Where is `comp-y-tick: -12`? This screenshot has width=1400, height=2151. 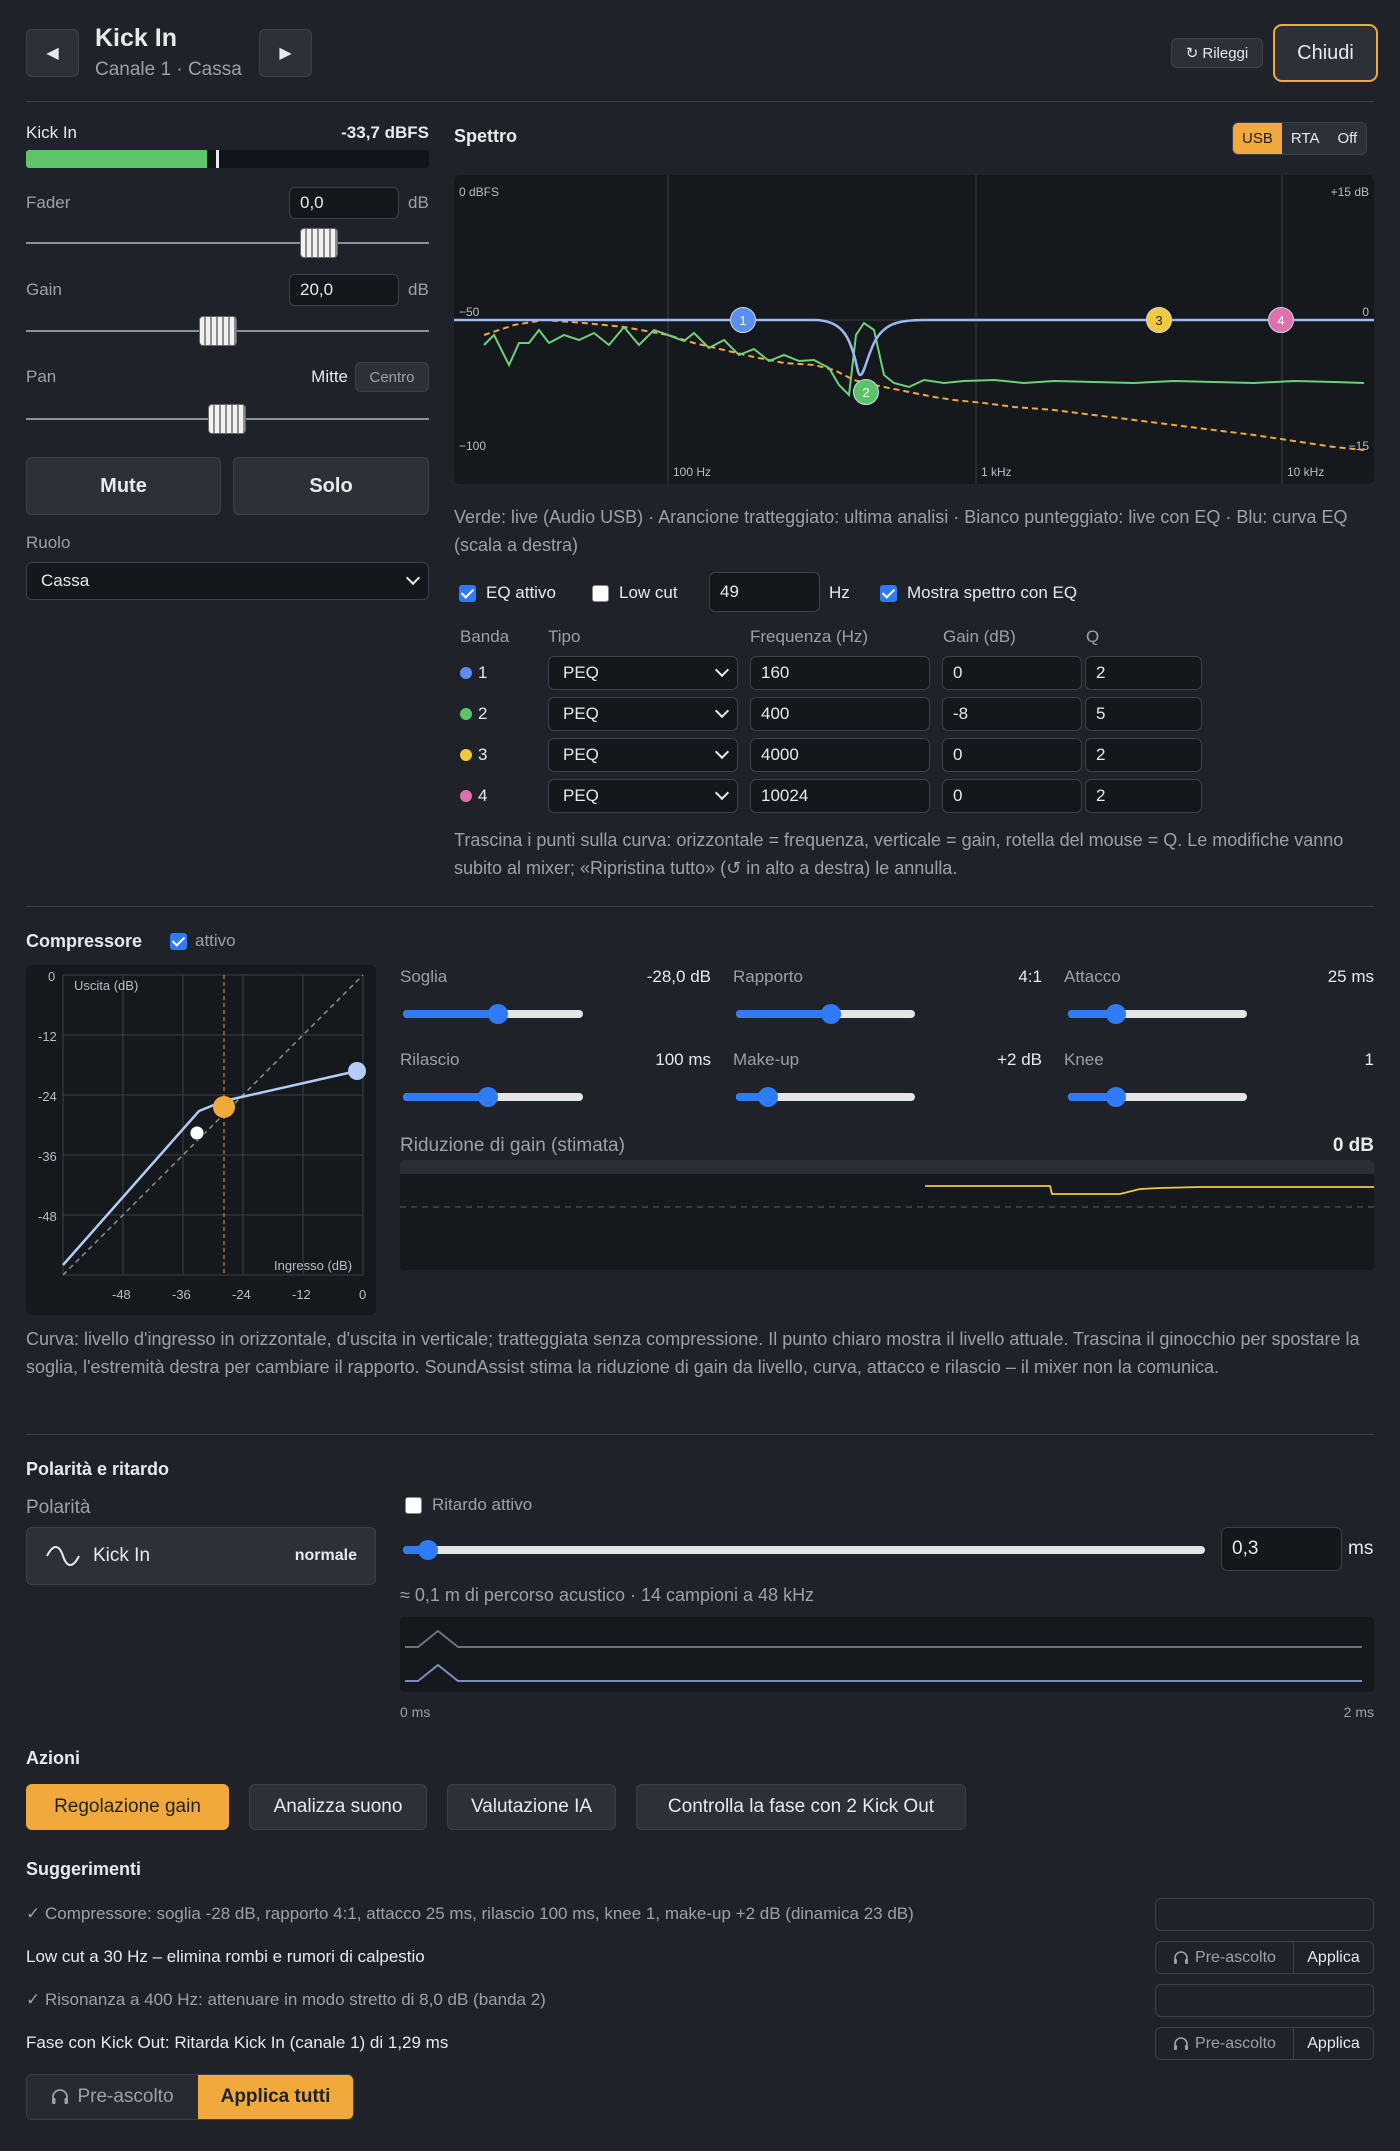
comp-y-tick: -12 is located at coordinates (47, 1036).